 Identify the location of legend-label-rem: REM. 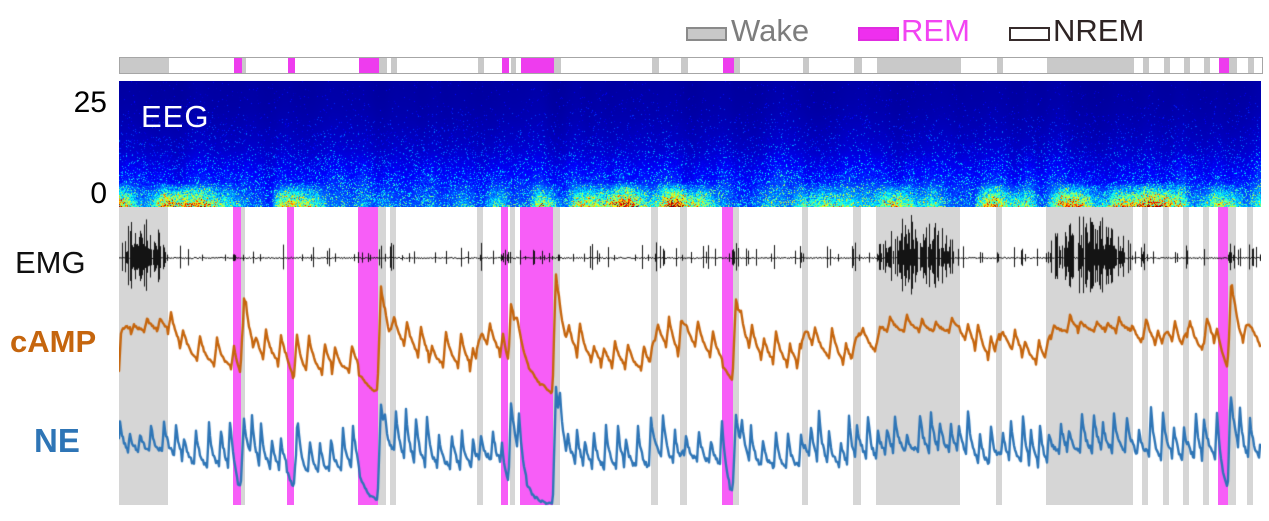
(935, 30).